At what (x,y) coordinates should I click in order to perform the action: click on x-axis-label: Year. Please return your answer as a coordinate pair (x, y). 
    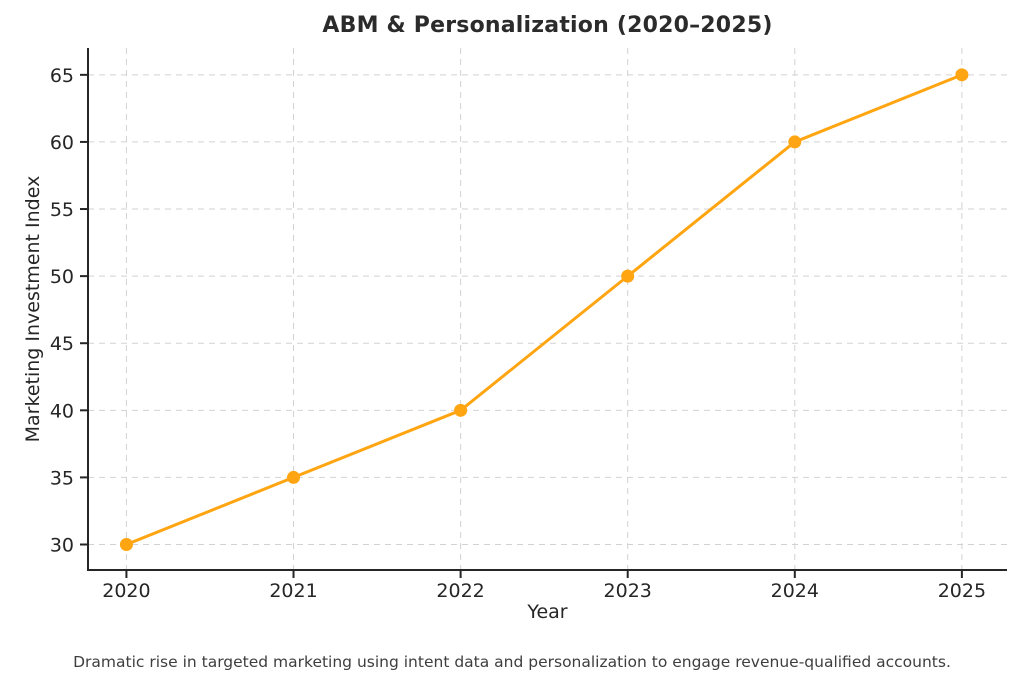
    Looking at the image, I should click on (547, 612).